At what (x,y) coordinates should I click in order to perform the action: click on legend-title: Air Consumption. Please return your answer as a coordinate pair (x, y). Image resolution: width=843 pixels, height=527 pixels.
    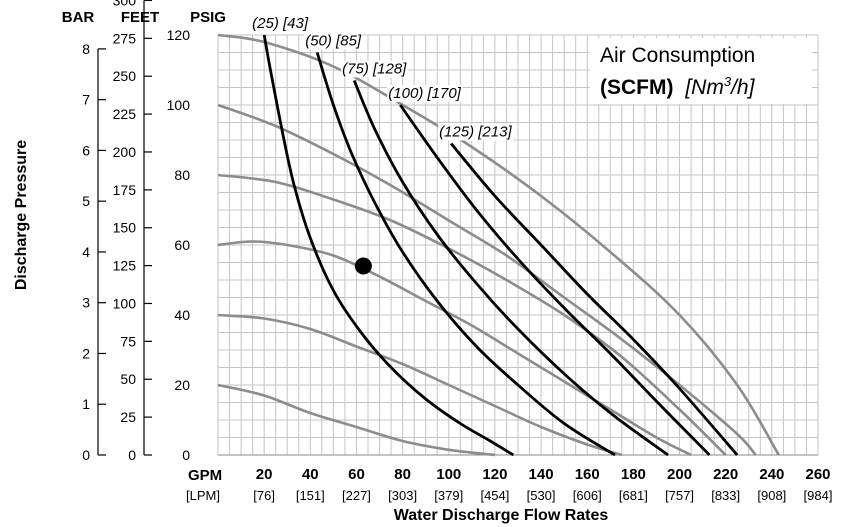
    Looking at the image, I should click on (677, 55).